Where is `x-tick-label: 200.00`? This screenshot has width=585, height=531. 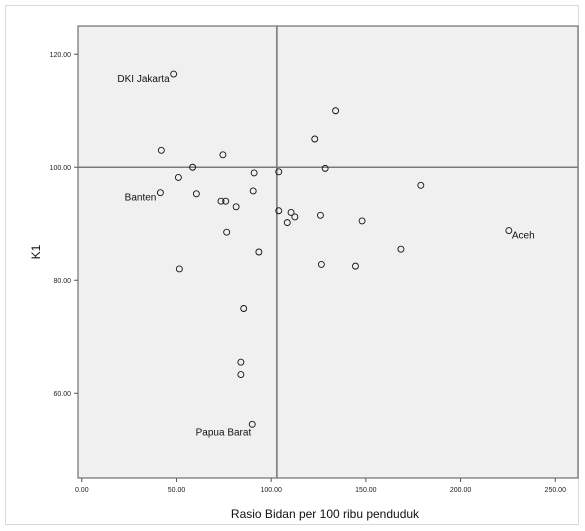
x-tick-label: 200.00 is located at coordinates (461, 490).